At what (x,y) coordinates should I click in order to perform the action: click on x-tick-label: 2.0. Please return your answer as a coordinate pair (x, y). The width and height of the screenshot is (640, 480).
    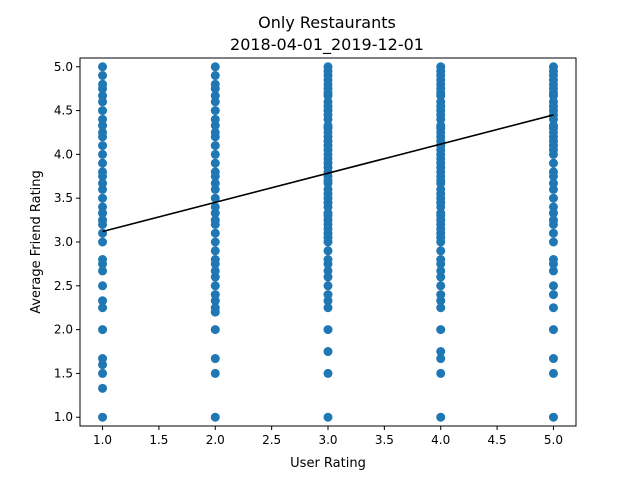
    Looking at the image, I should click on (215, 440).